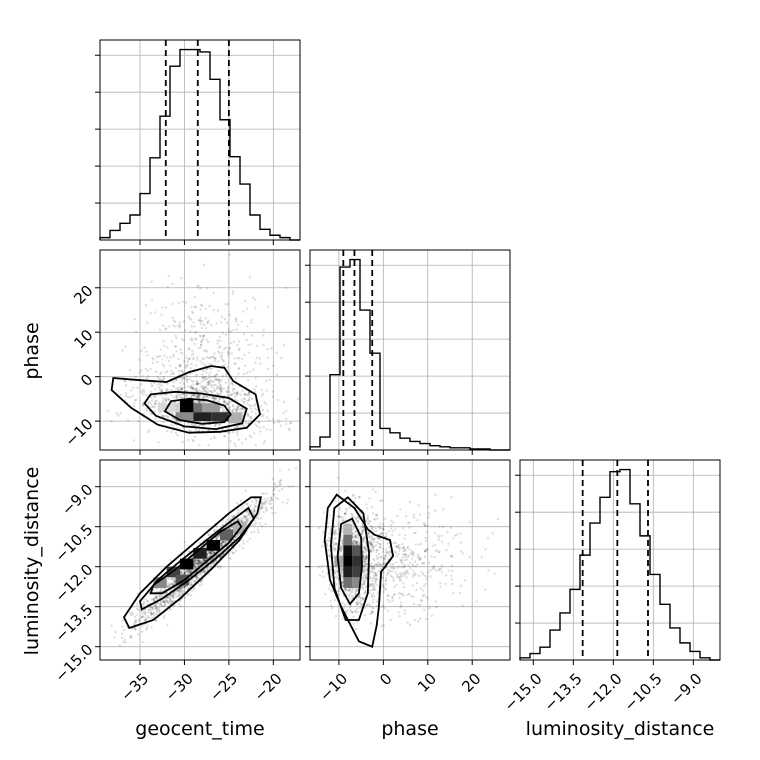 Image resolution: width=760 pixels, height=760 pixels. Describe the element at coordinates (620, 729) in the screenshot. I see `x-label-luminosity-distance: luminosity_distance` at that location.